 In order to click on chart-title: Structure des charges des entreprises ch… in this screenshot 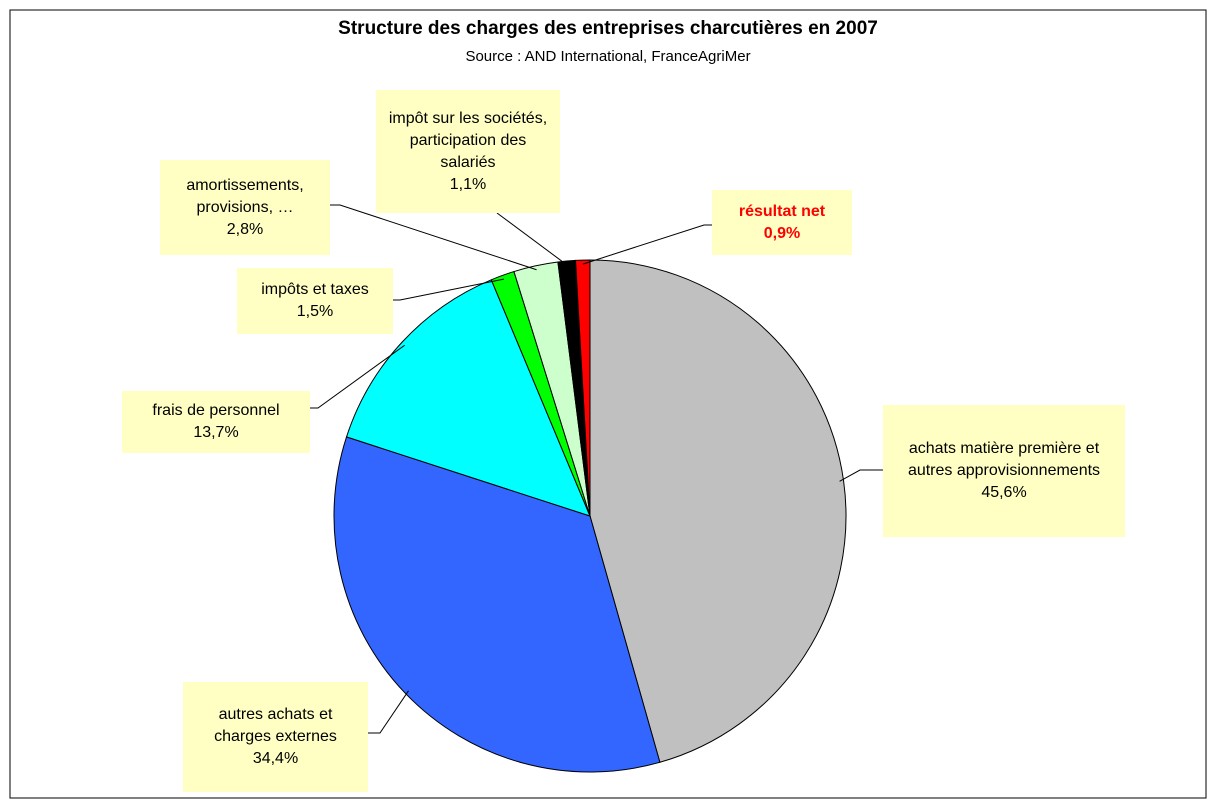, I will do `click(608, 28)`.